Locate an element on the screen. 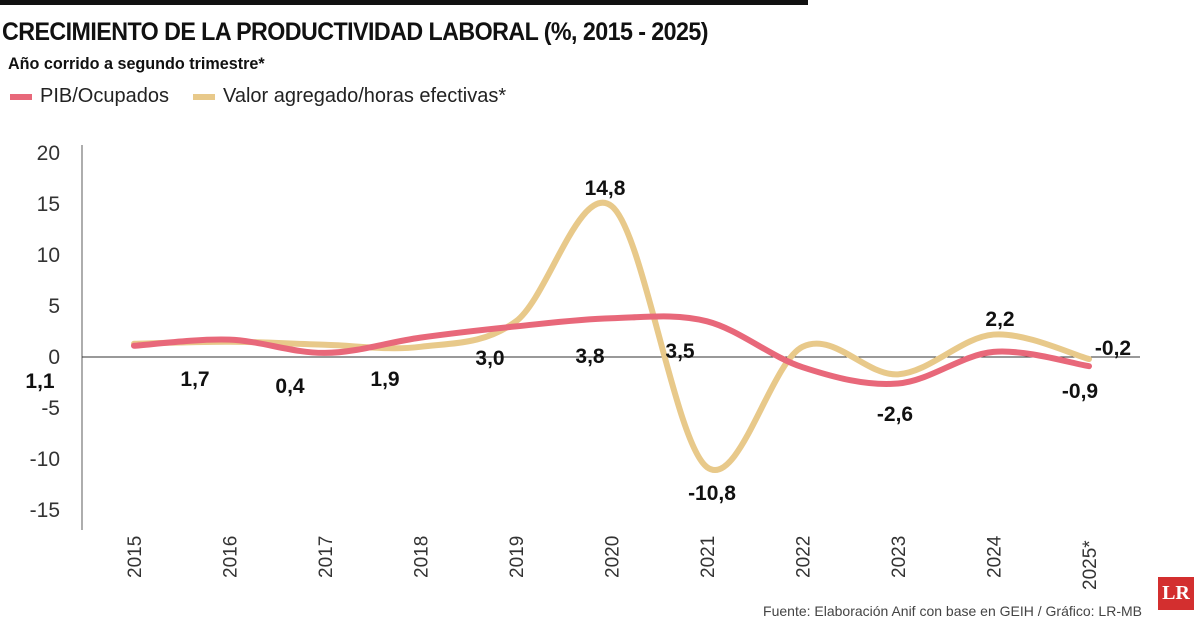  legend-item-pib: PIB/Ocupados is located at coordinates (89, 96).